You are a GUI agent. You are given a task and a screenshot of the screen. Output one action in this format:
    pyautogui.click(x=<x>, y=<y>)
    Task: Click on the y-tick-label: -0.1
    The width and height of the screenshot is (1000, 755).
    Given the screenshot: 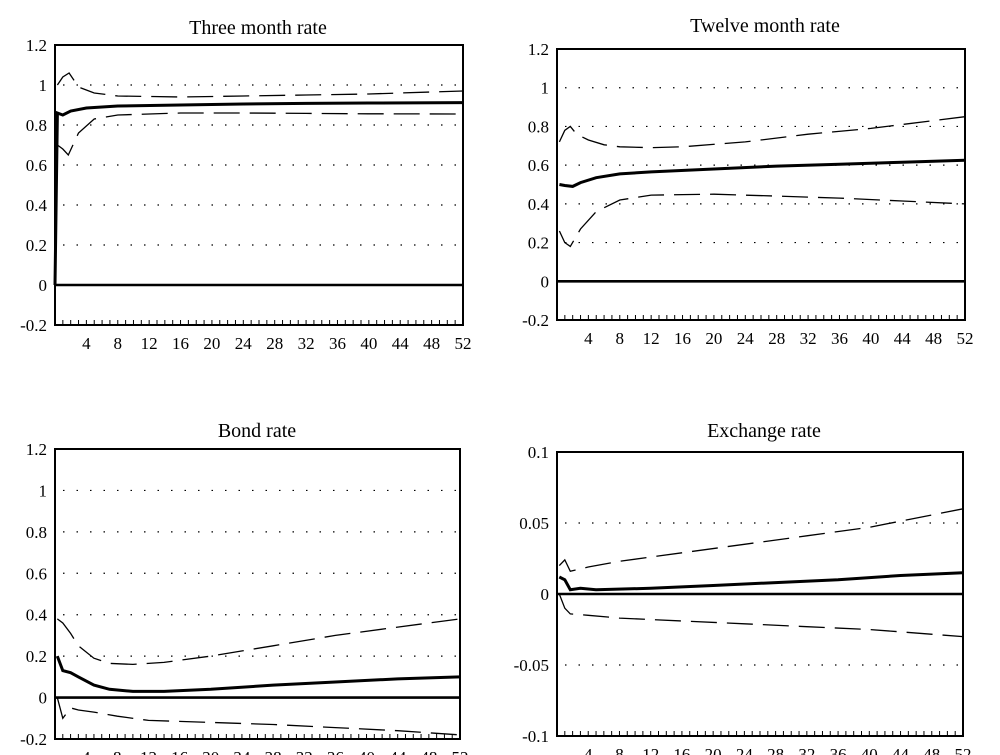 What is the action you would take?
    pyautogui.click(x=535, y=736)
    